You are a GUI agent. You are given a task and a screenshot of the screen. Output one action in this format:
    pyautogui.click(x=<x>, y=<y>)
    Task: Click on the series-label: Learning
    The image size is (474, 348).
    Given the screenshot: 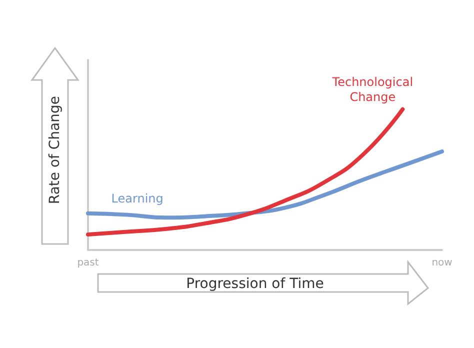 What is the action you would take?
    pyautogui.click(x=137, y=198)
    